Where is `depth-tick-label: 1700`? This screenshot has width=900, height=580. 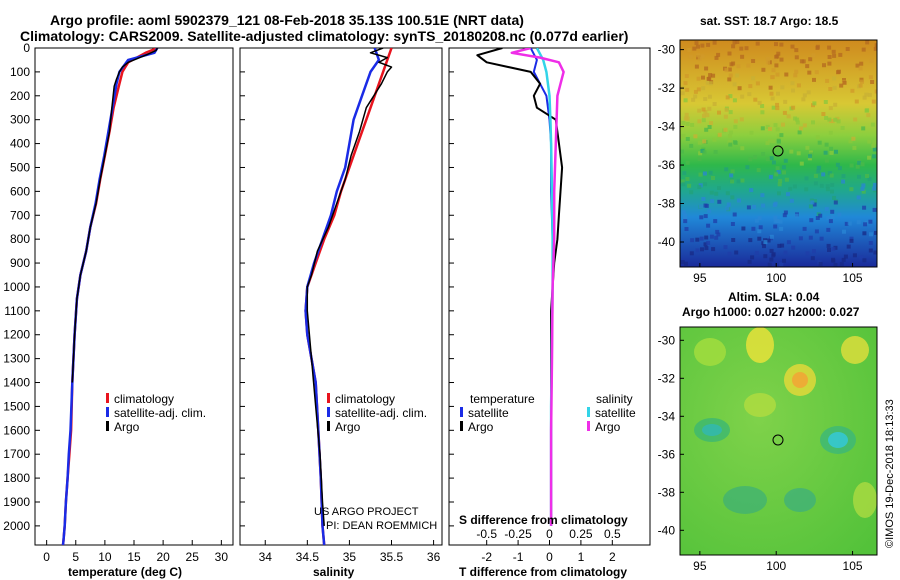 depth-tick-label: 1700 is located at coordinates (16, 454).